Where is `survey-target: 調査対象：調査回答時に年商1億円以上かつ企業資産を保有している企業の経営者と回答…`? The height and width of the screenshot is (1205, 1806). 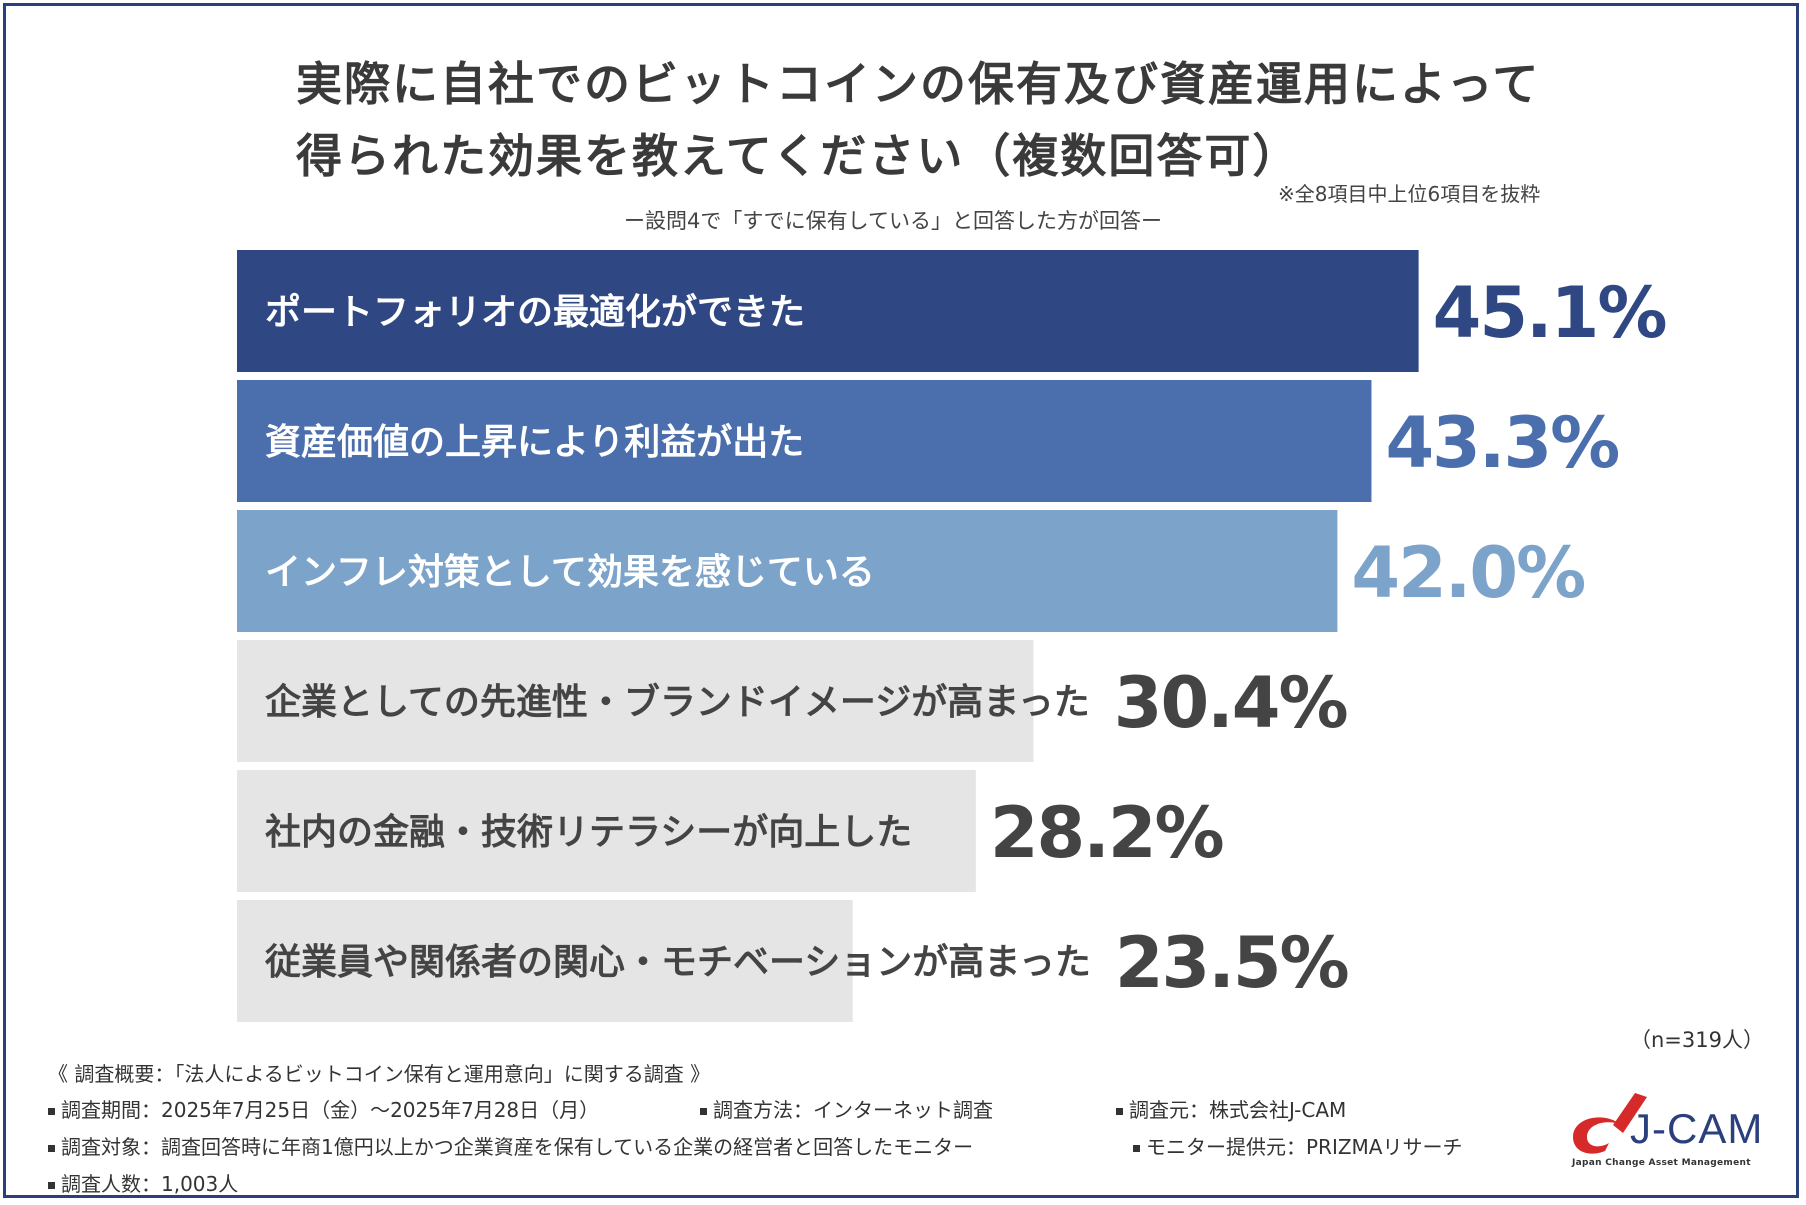
survey-target: 調査対象：調査回答時に年商1億円以上かつ企業資産を保有している企業の経営者と回答… is located at coordinates (517, 1147).